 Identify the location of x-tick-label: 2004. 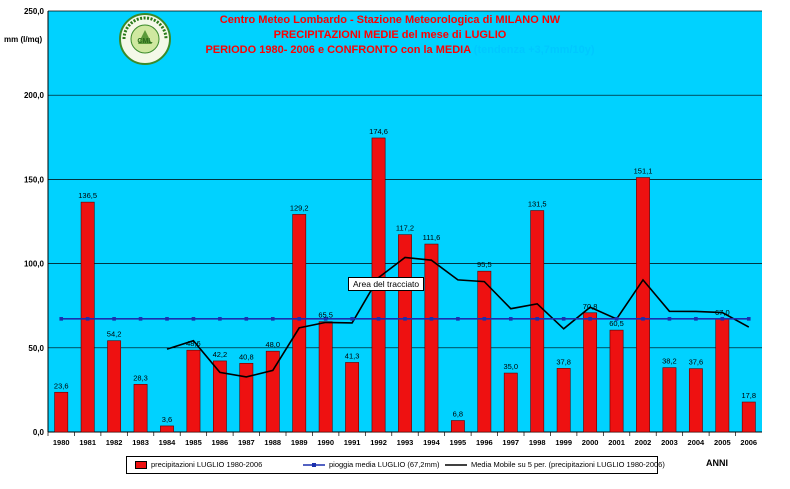
(697, 442).